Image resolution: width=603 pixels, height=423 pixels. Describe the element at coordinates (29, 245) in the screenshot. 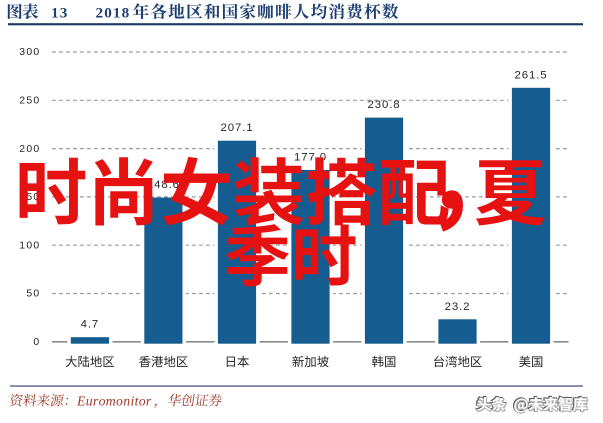

I see `svg-text: 100` at that location.